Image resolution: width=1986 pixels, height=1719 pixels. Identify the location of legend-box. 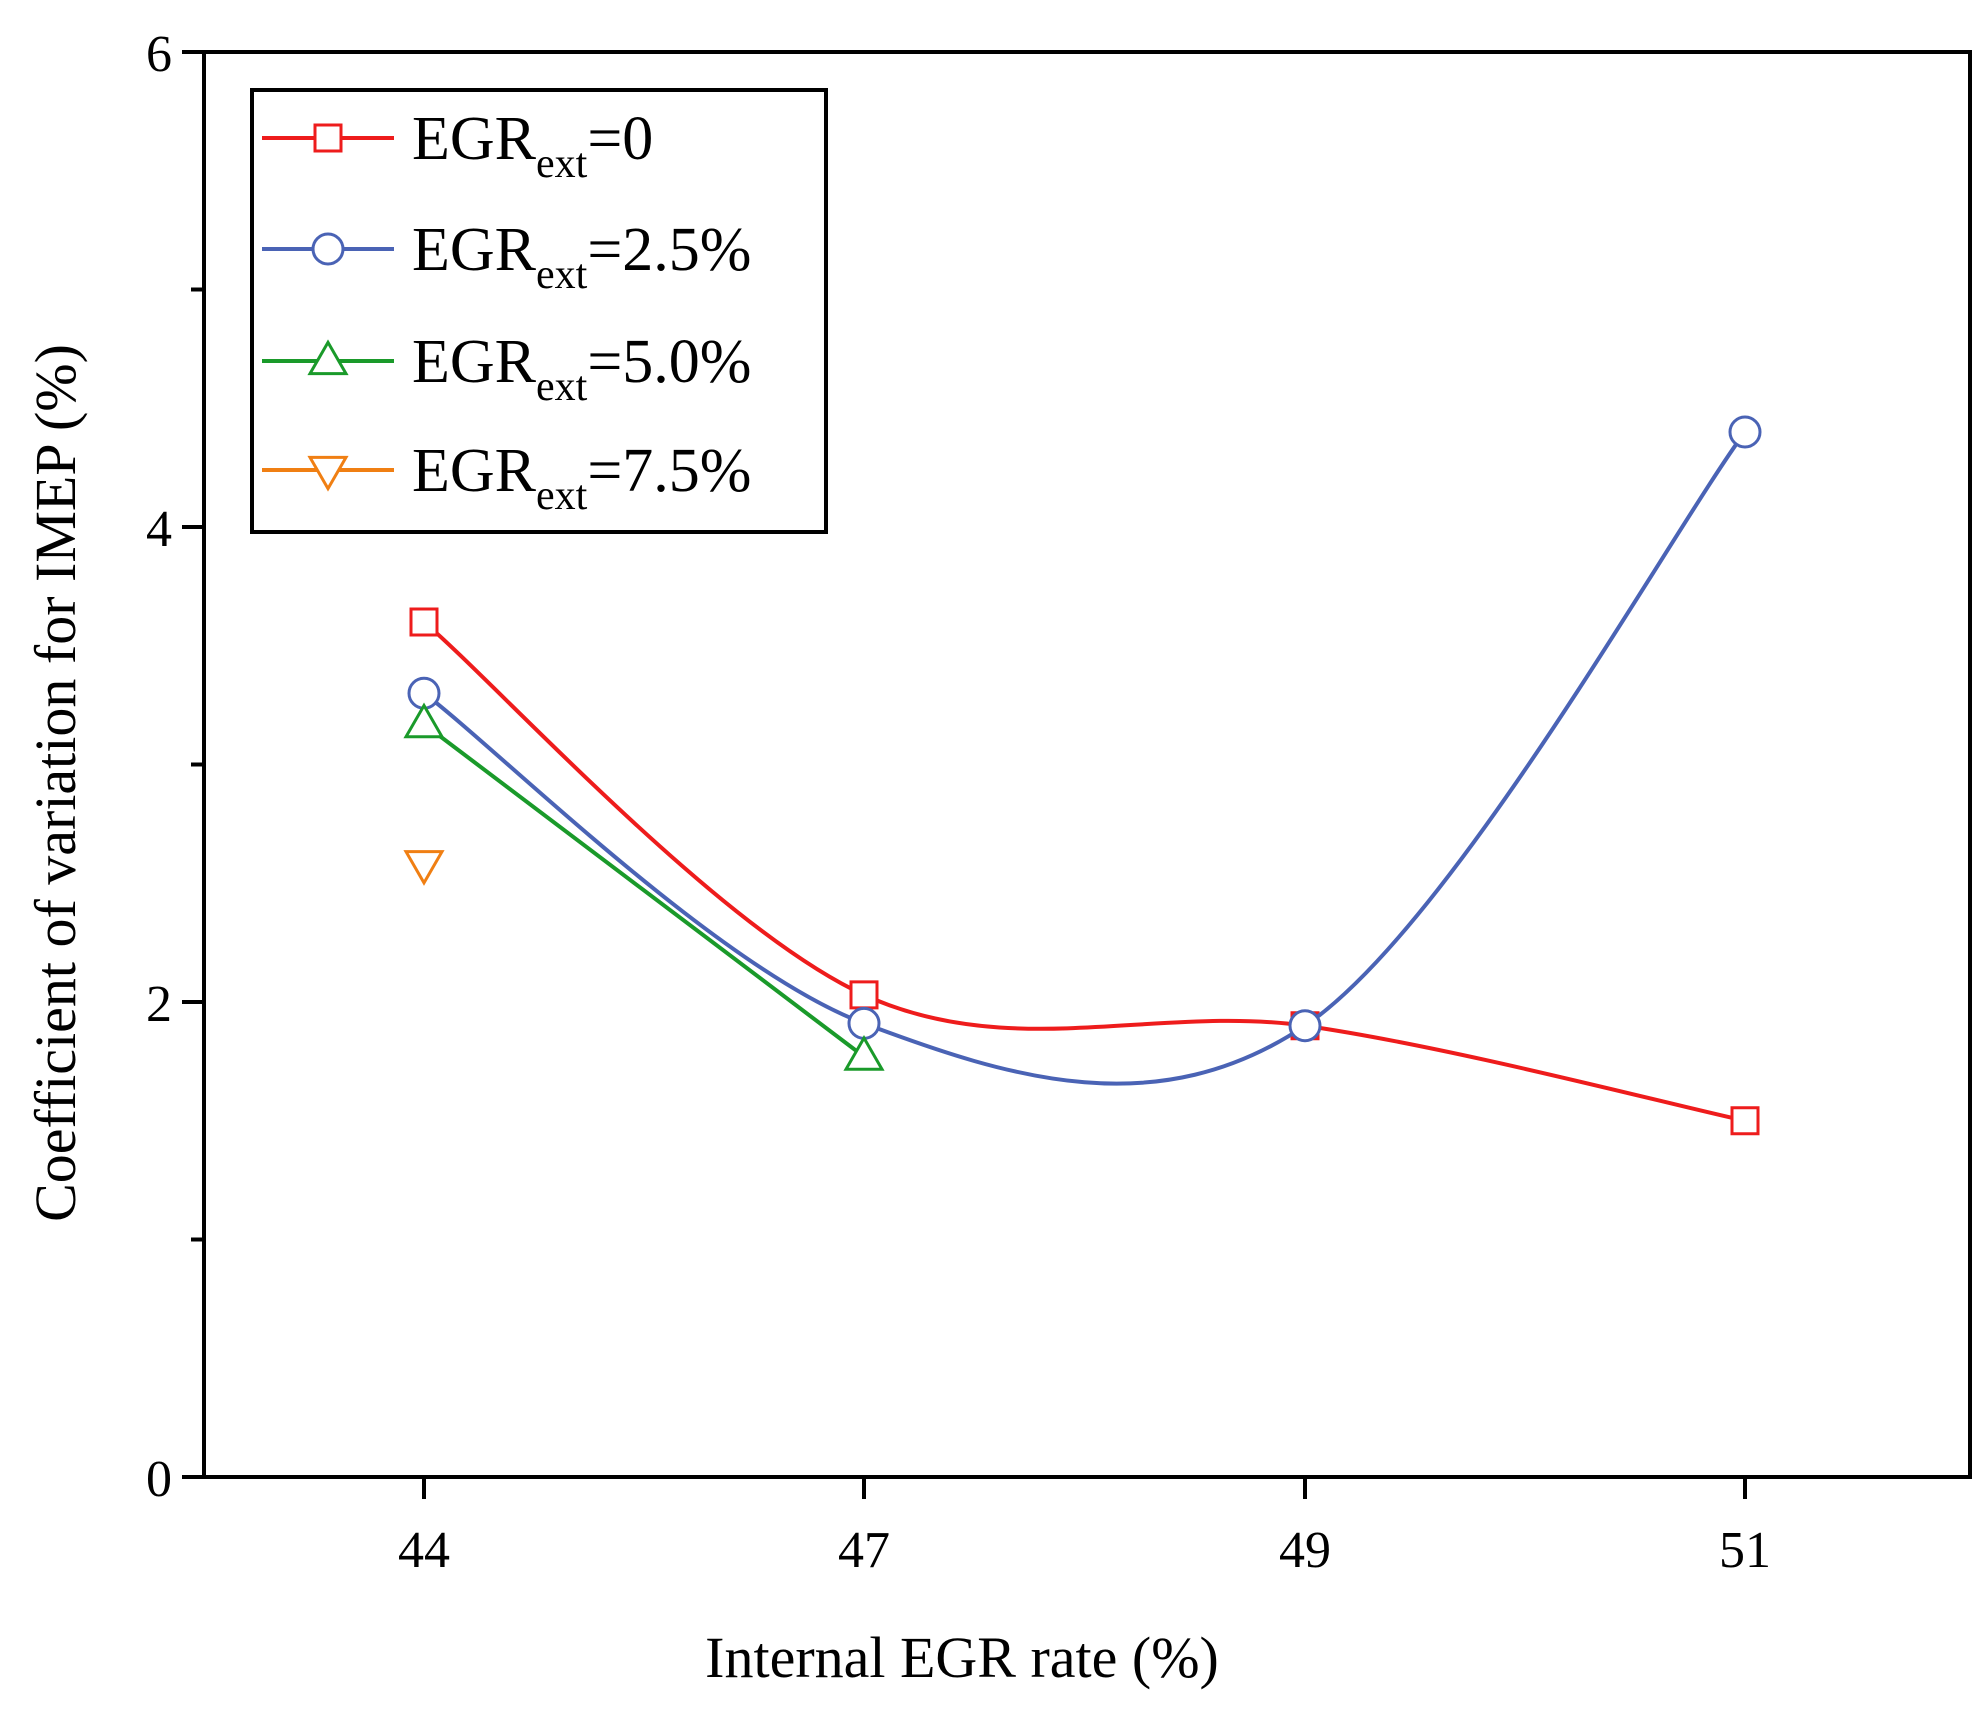
(539, 311).